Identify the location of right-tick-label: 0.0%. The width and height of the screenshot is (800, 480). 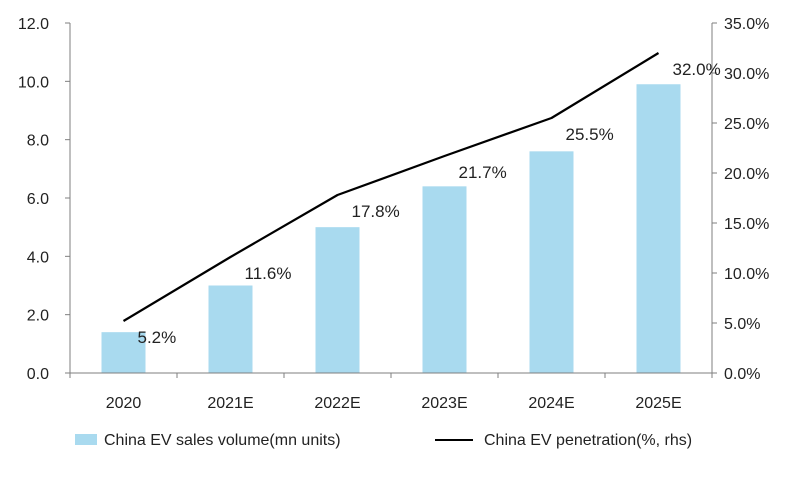
(742, 374).